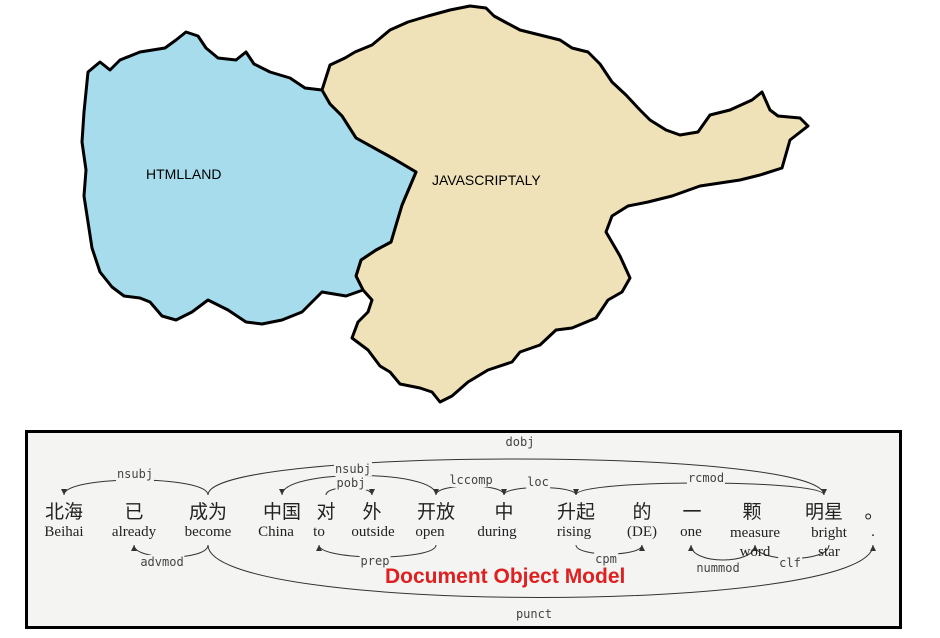 This screenshot has height=638, width=940. What do you see at coordinates (64, 510) in the screenshot?
I see `hanzi-token: 北海` at bounding box center [64, 510].